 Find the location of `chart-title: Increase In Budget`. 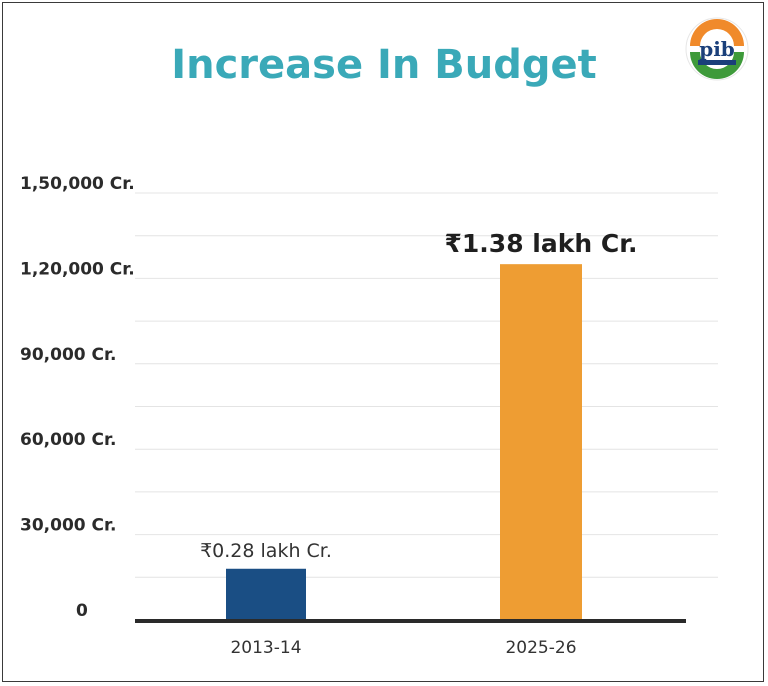

chart-title: Increase In Budget is located at coordinates (384, 65).